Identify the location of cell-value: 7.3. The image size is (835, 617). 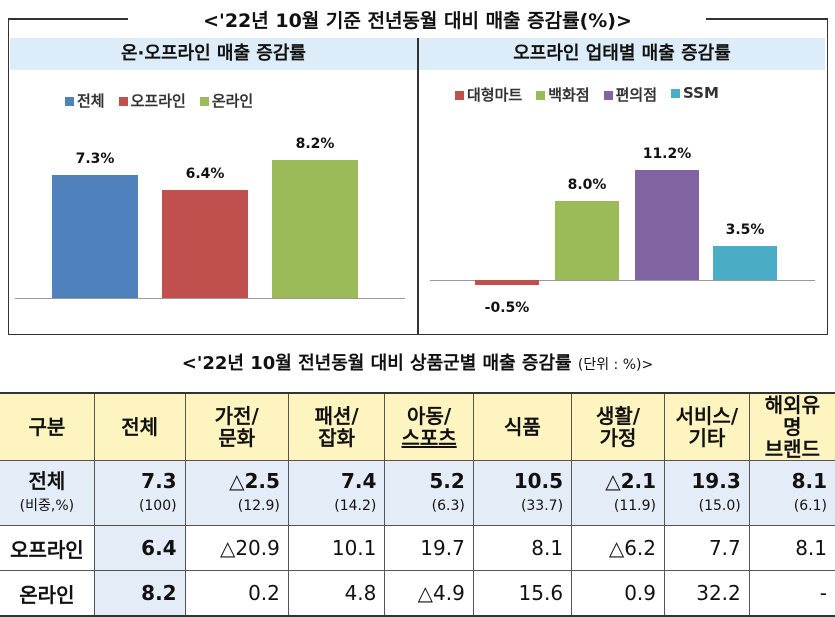
(159, 480).